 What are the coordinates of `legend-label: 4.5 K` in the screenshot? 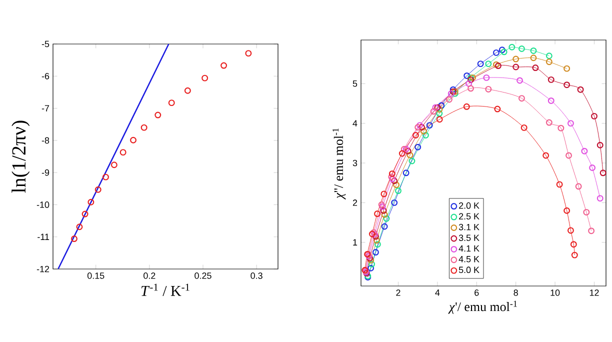 It's located at (469, 259).